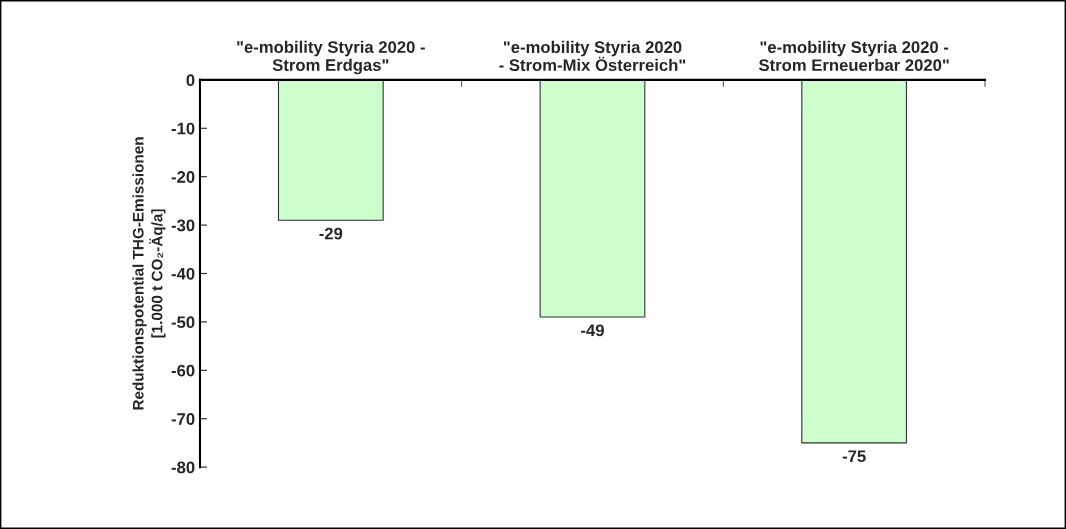  What do you see at coordinates (854, 456) in the screenshot?
I see `data-label: -75` at bounding box center [854, 456].